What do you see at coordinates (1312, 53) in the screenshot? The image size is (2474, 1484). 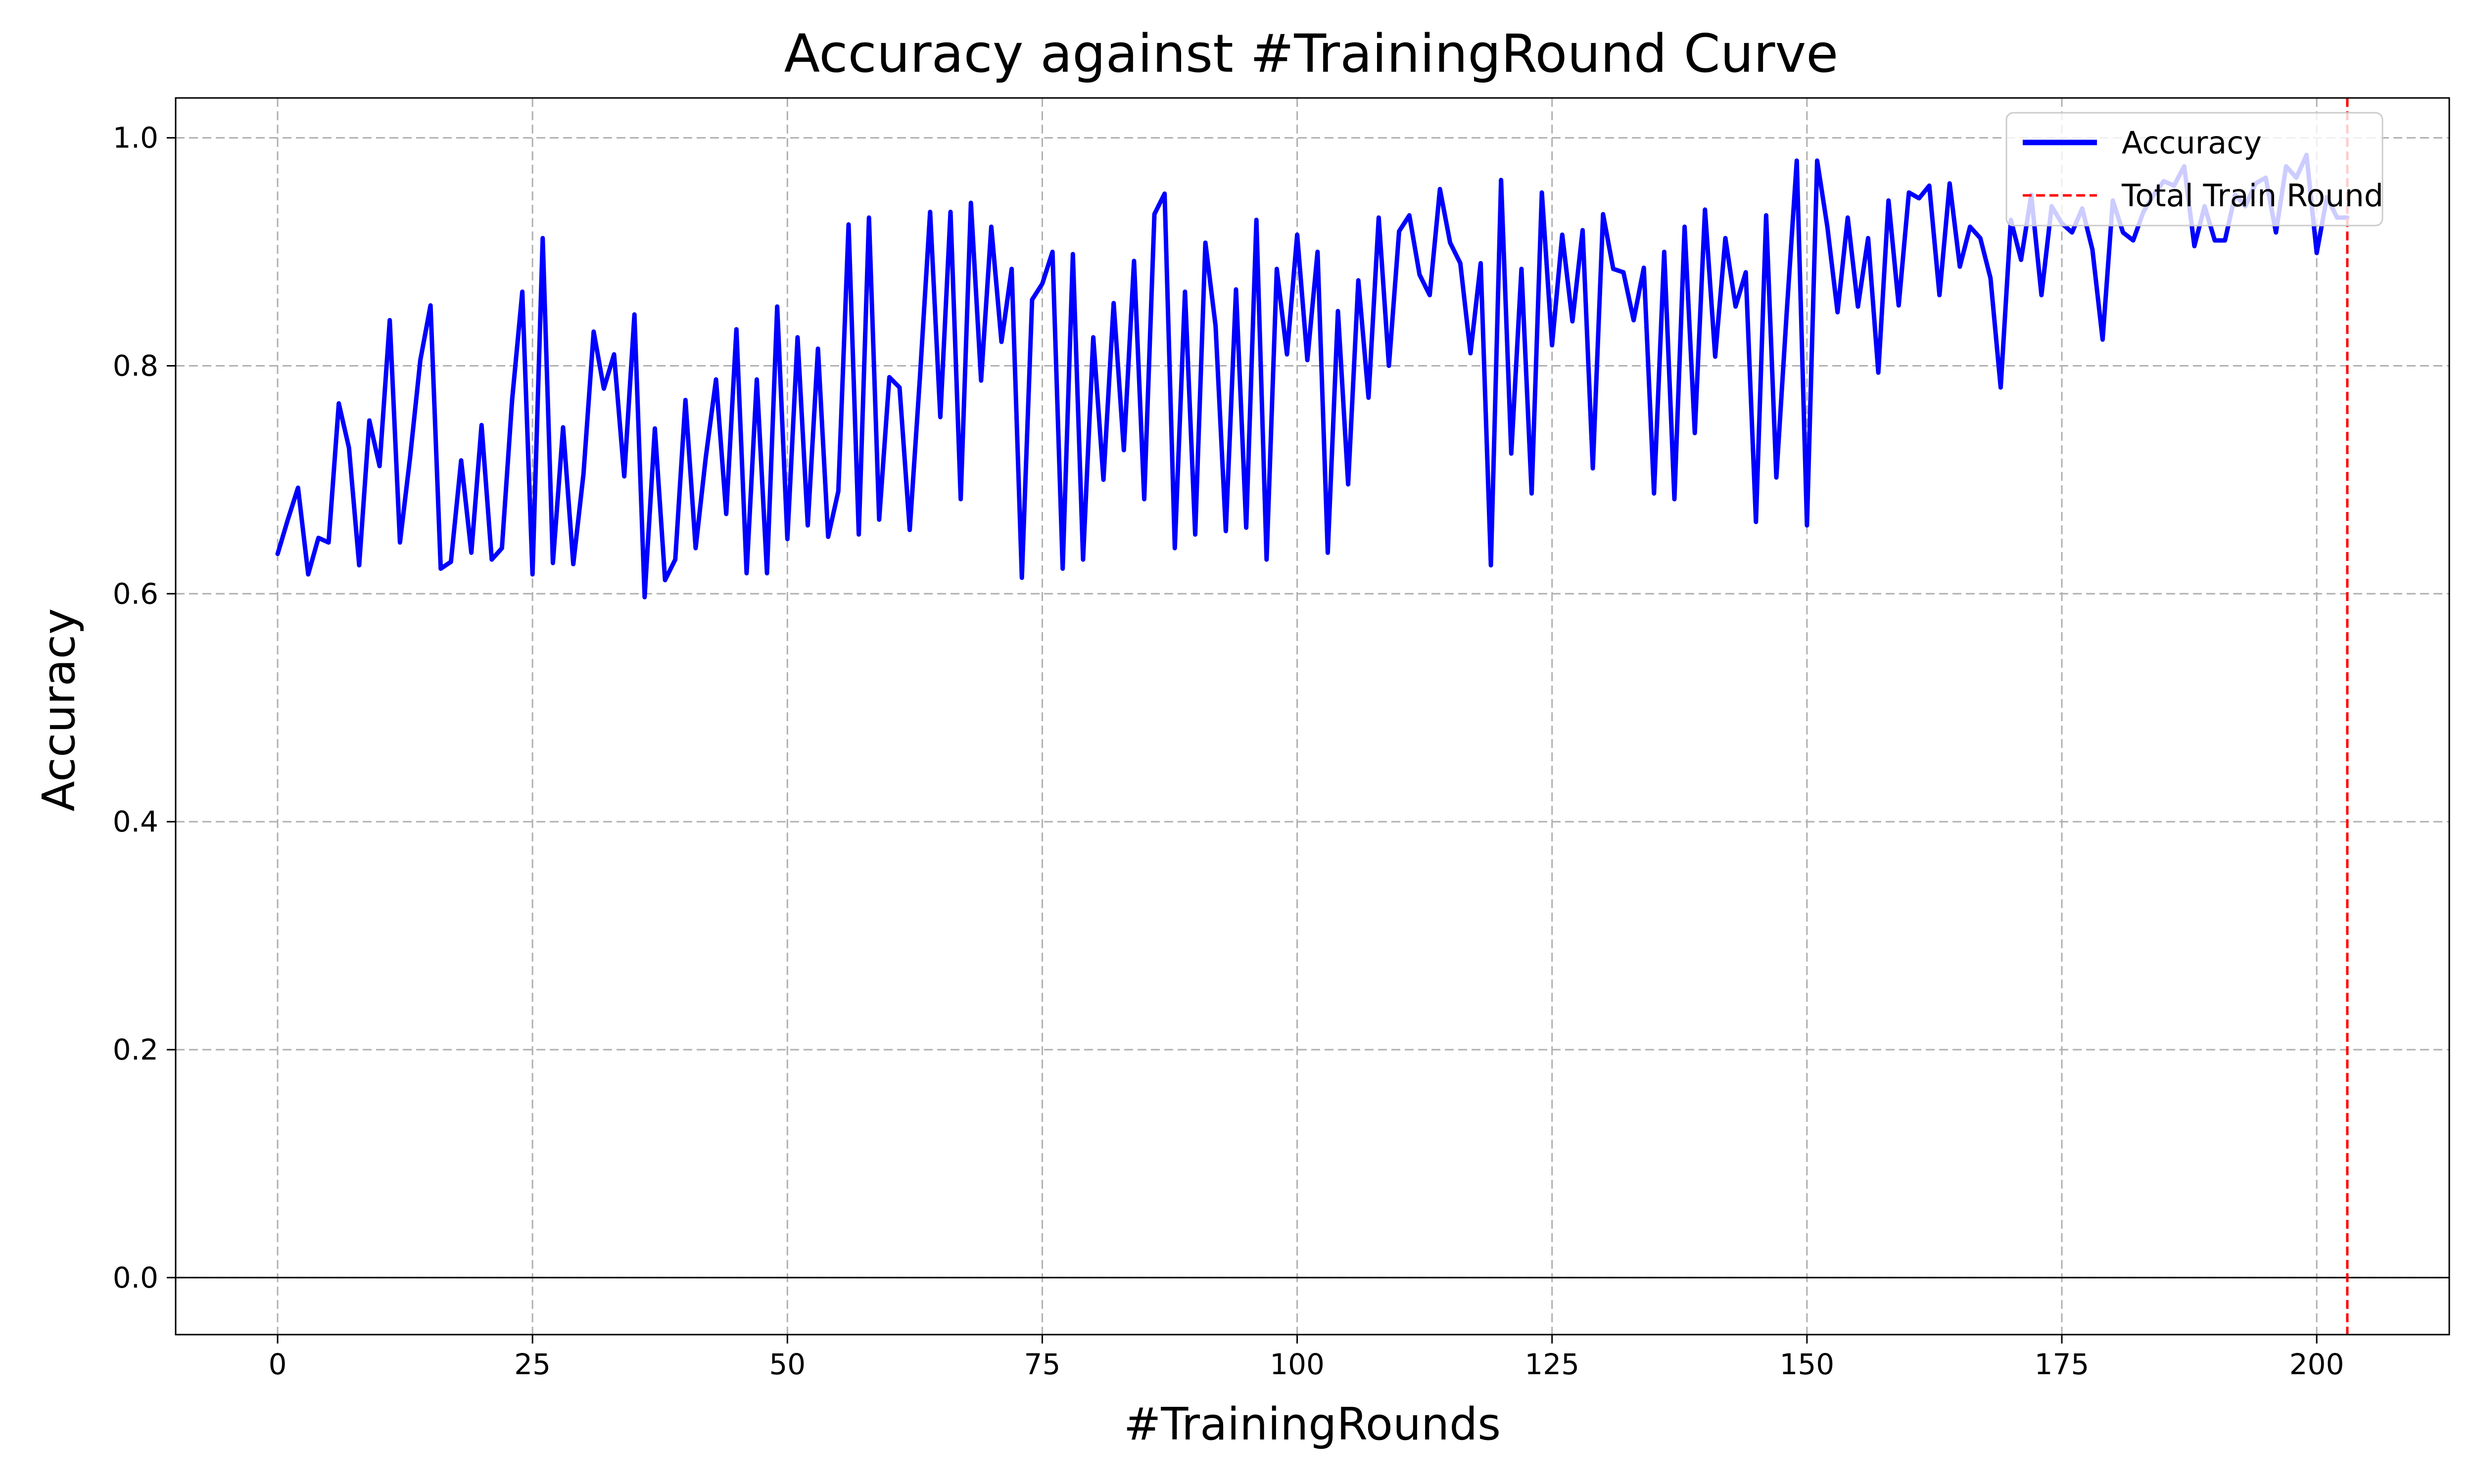 I see `chart-title: Accuracy against #TrainingRound Curve` at bounding box center [1312, 53].